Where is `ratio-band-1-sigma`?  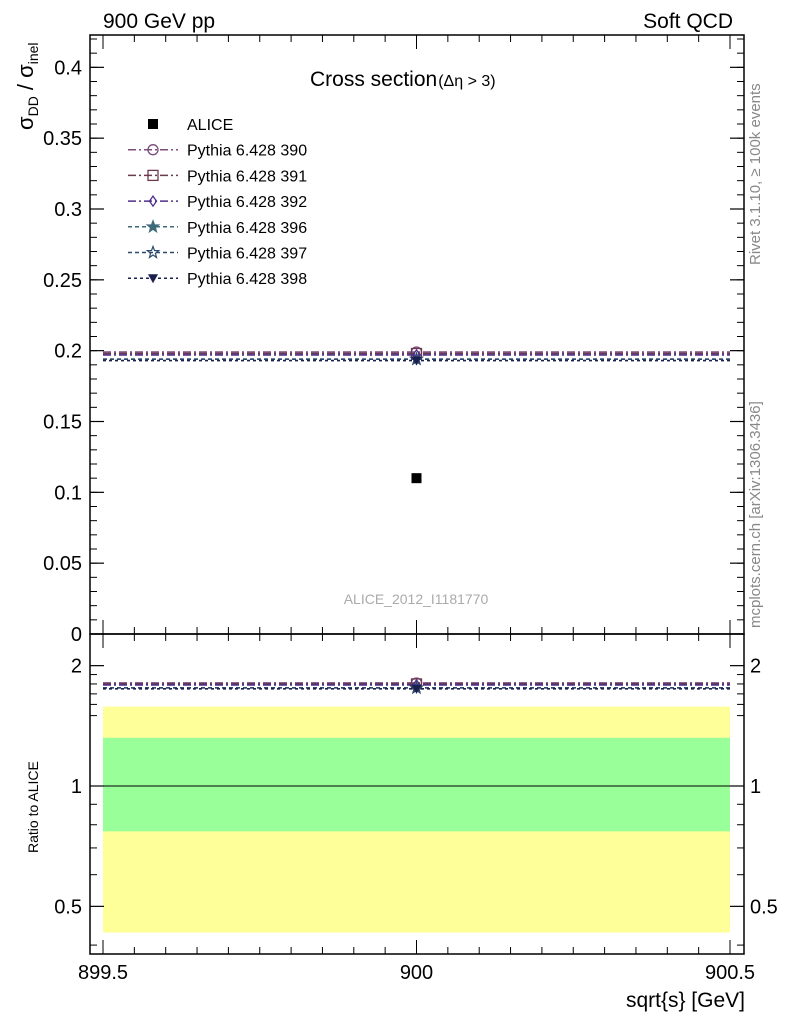 ratio-band-1-sigma is located at coordinates (416, 784).